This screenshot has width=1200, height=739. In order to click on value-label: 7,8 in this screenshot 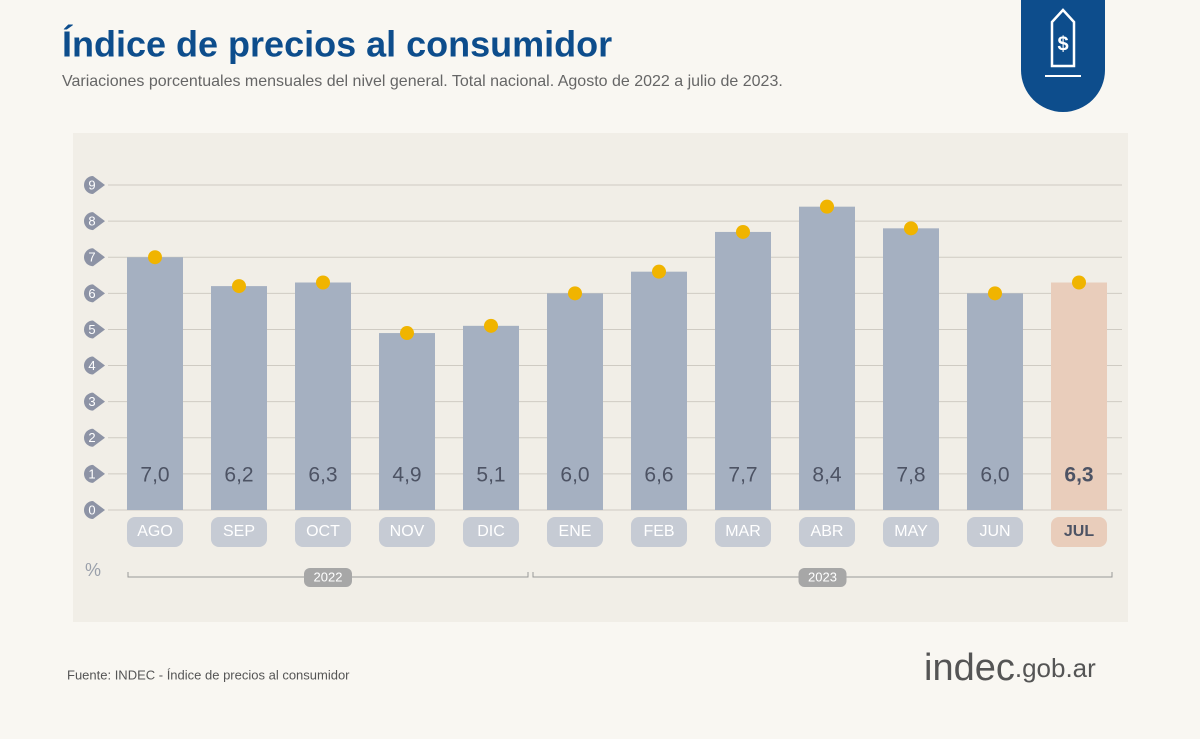, I will do `click(910, 475)`.